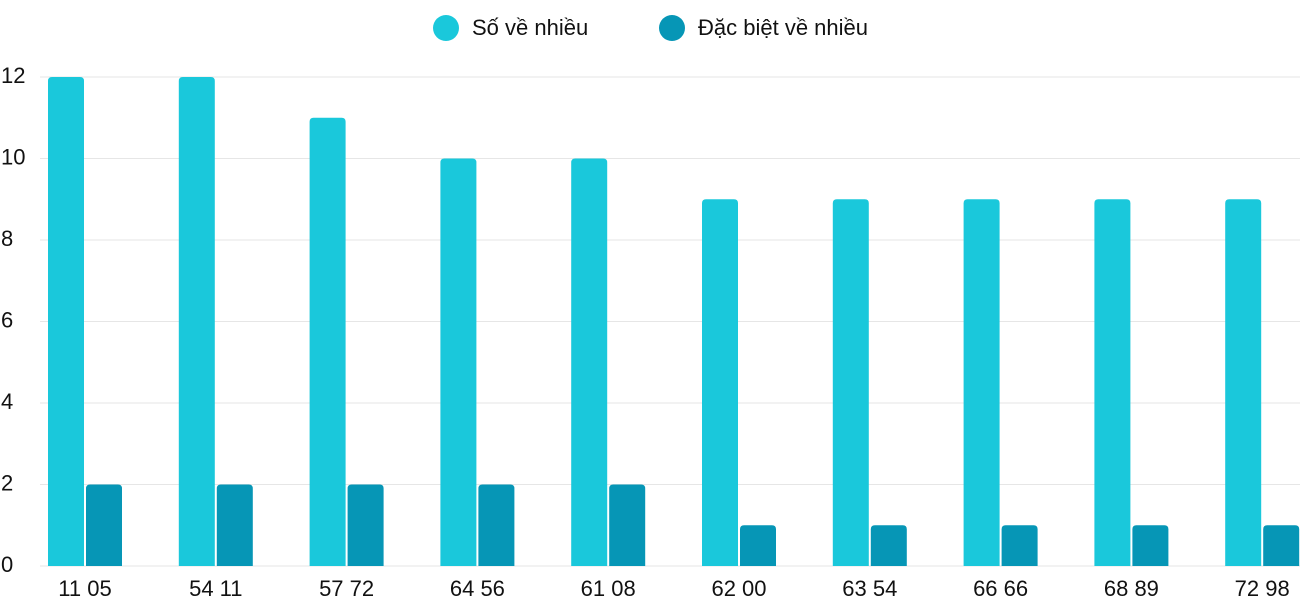 Image resolution: width=1300 pixels, height=600 pixels. I want to click on x-tick-label: 63 54, so click(869, 588).